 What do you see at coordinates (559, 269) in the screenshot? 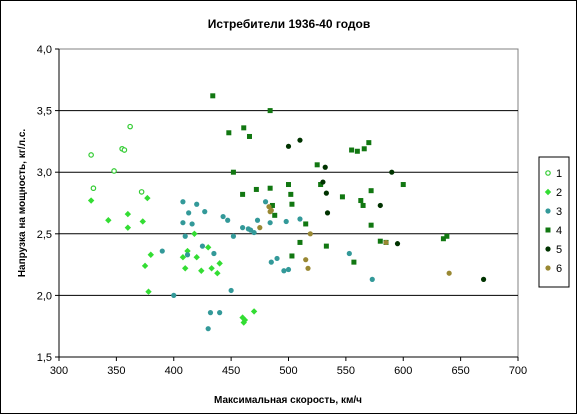
I see `legend-label: 6` at bounding box center [559, 269].